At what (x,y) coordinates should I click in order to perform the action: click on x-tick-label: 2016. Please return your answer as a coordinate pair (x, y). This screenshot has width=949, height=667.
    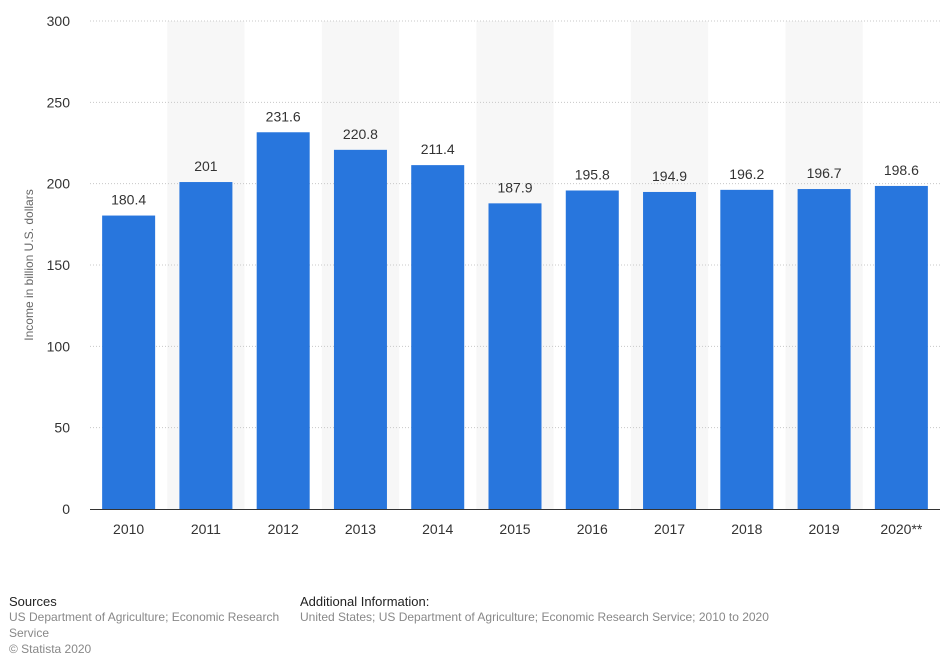
    Looking at the image, I should click on (592, 529).